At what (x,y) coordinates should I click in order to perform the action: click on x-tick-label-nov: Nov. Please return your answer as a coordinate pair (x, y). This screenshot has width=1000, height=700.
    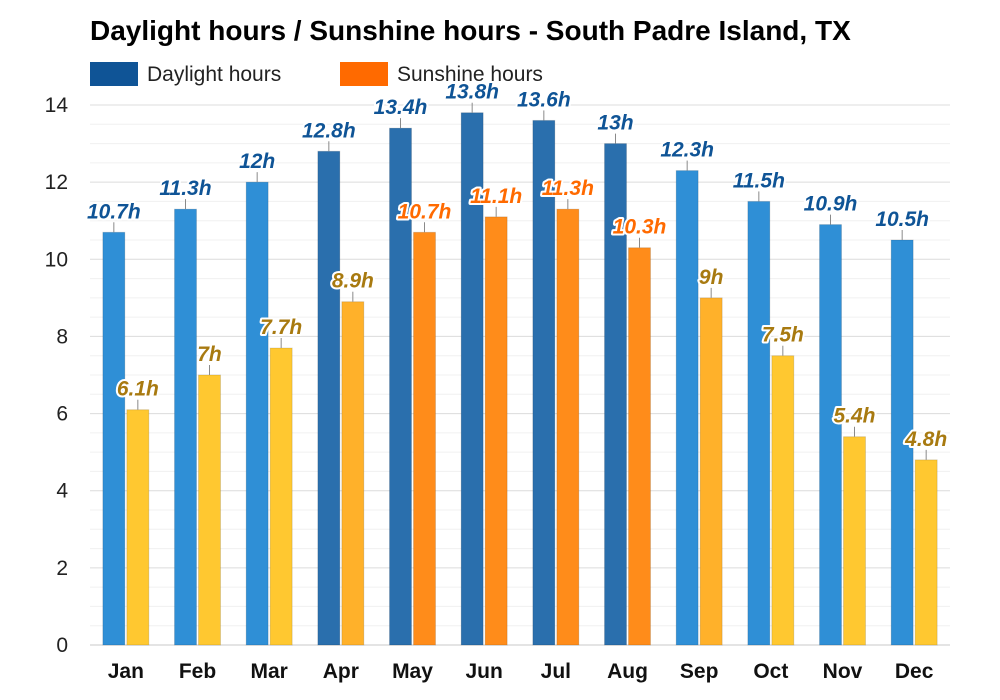
    Looking at the image, I should click on (843, 671).